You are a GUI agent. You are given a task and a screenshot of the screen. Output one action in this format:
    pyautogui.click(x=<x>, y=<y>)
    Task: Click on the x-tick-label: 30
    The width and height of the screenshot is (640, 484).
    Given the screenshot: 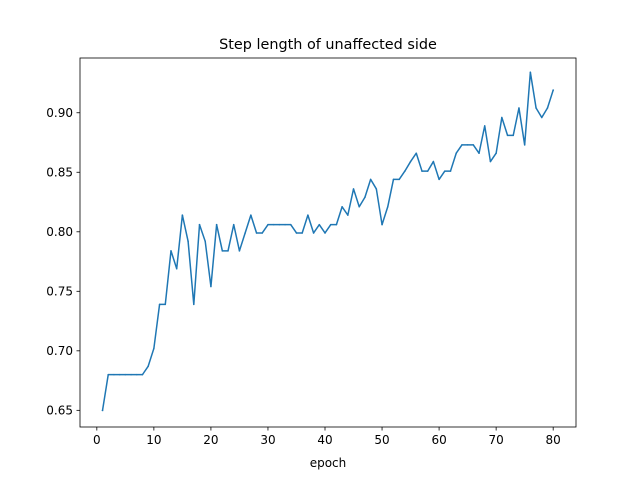 What is the action you would take?
    pyautogui.click(x=267, y=440)
    